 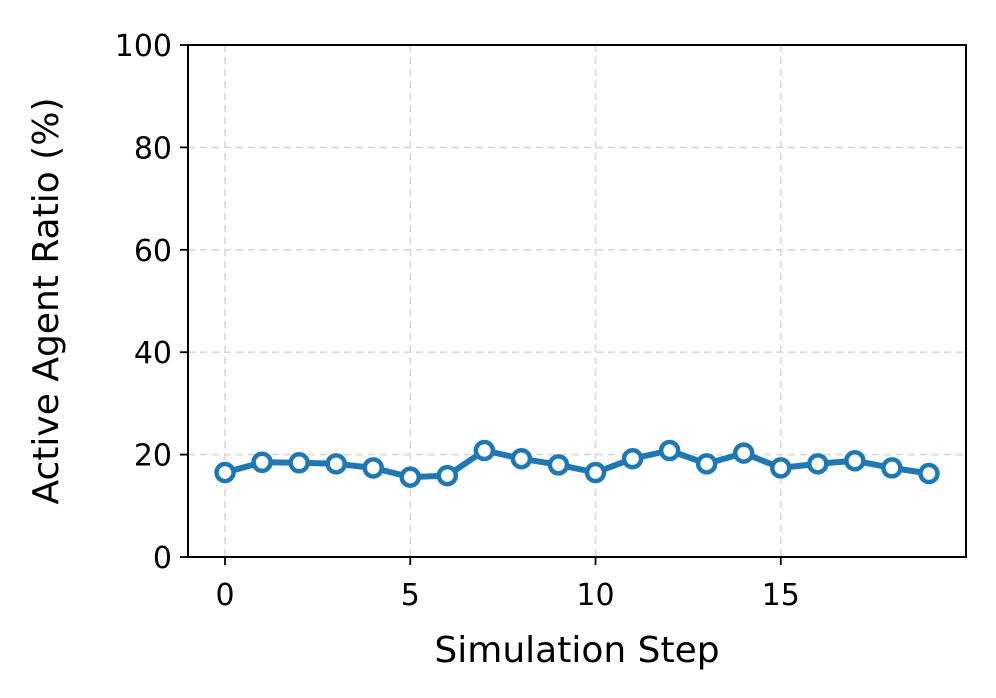 What do you see at coordinates (46, 301) in the screenshot?
I see `y-axis-label: Active Agent Ratio (%)` at bounding box center [46, 301].